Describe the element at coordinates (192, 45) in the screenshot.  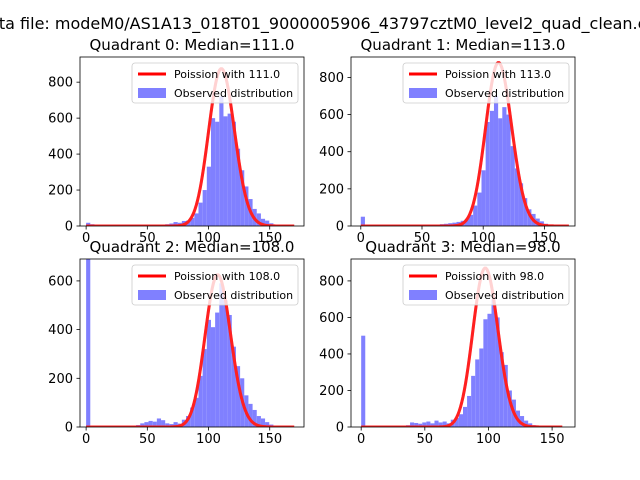
I see `chart-title: Quadrant 0: Median=111.0` at that location.